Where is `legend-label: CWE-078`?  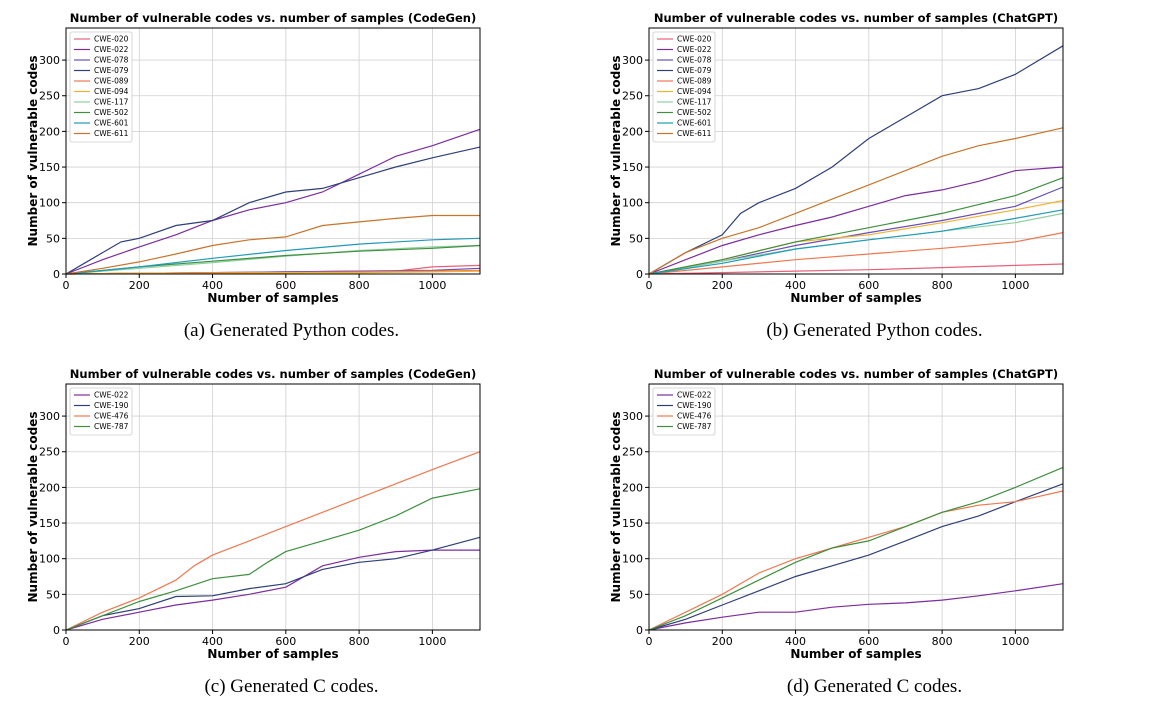 legend-label: CWE-078 is located at coordinates (111, 60).